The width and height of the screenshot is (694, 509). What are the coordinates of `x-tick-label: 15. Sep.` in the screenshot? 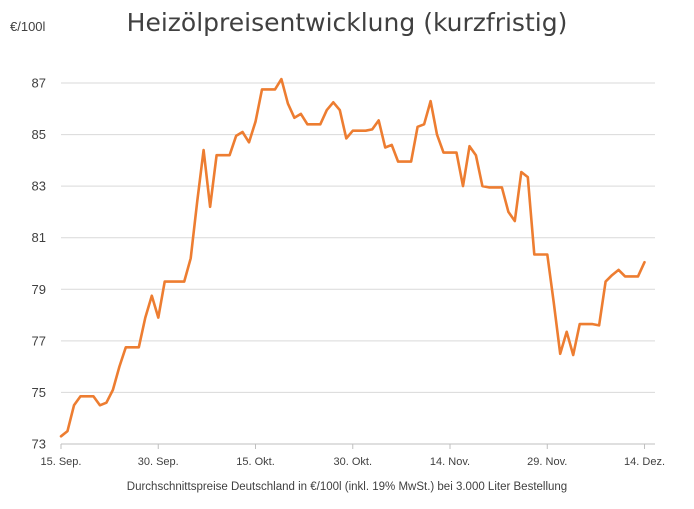 It's located at (61, 462).